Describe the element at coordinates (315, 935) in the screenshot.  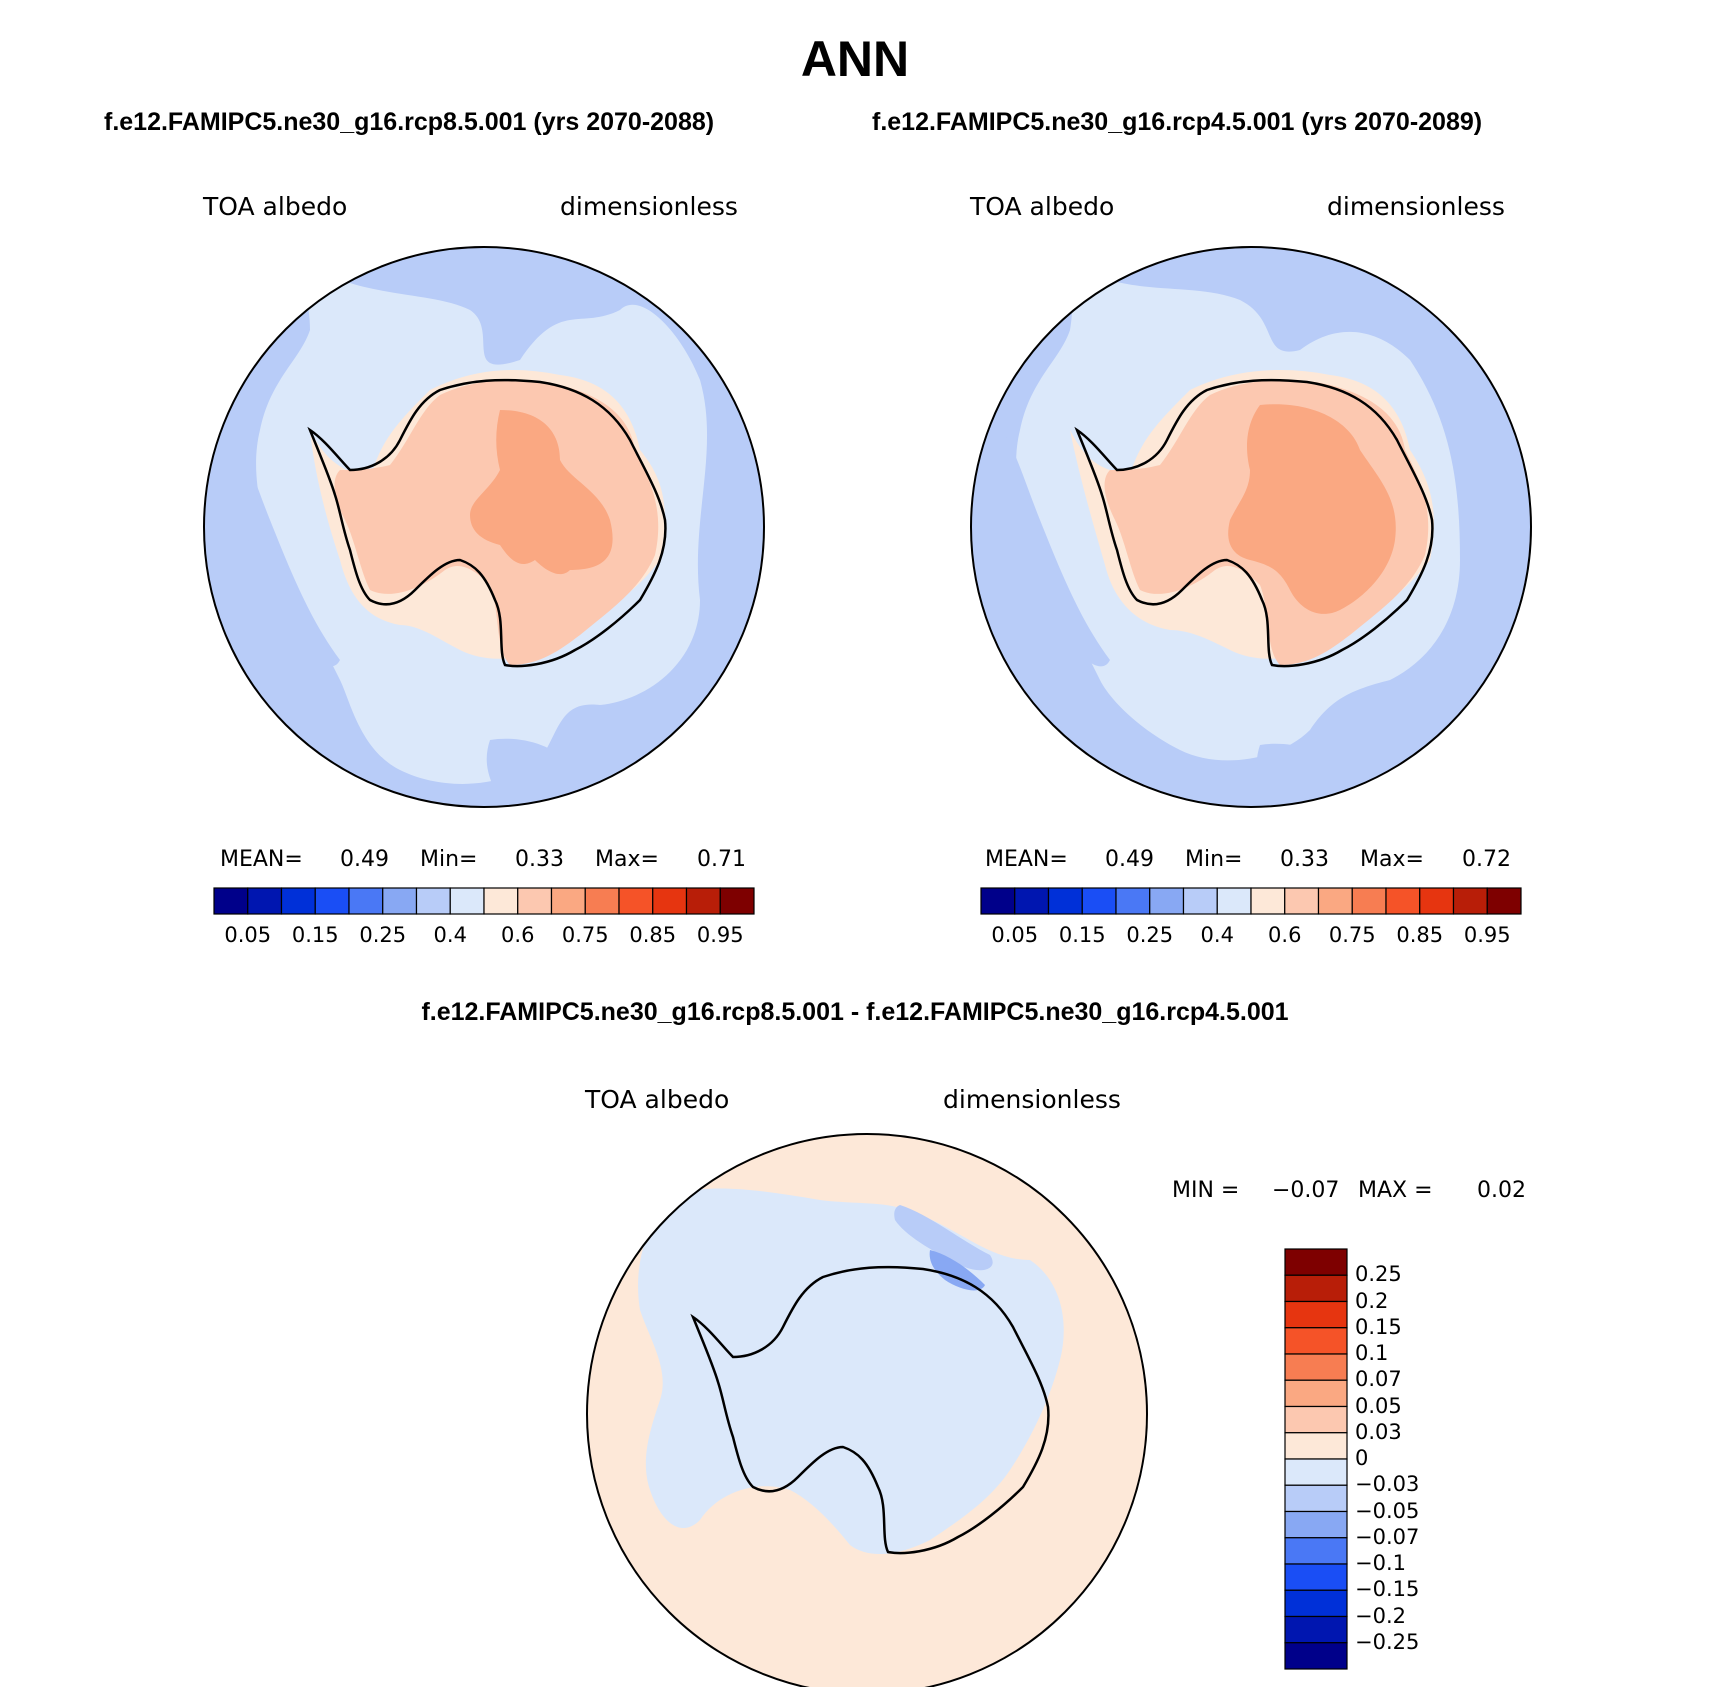
I see `panel1-cb-label: 0.15` at that location.